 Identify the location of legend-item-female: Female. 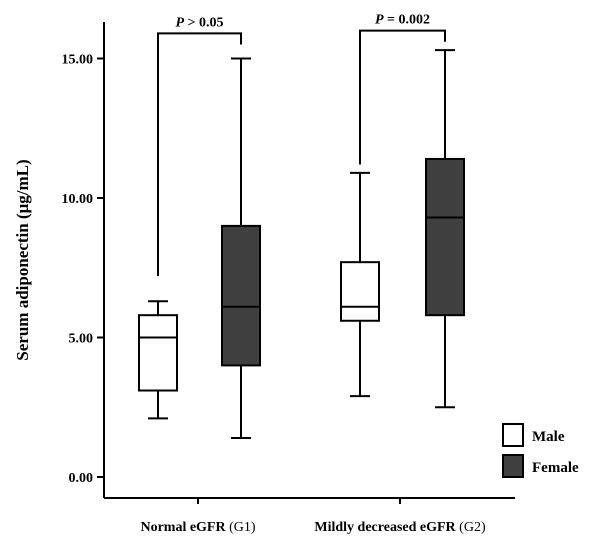
(540, 466).